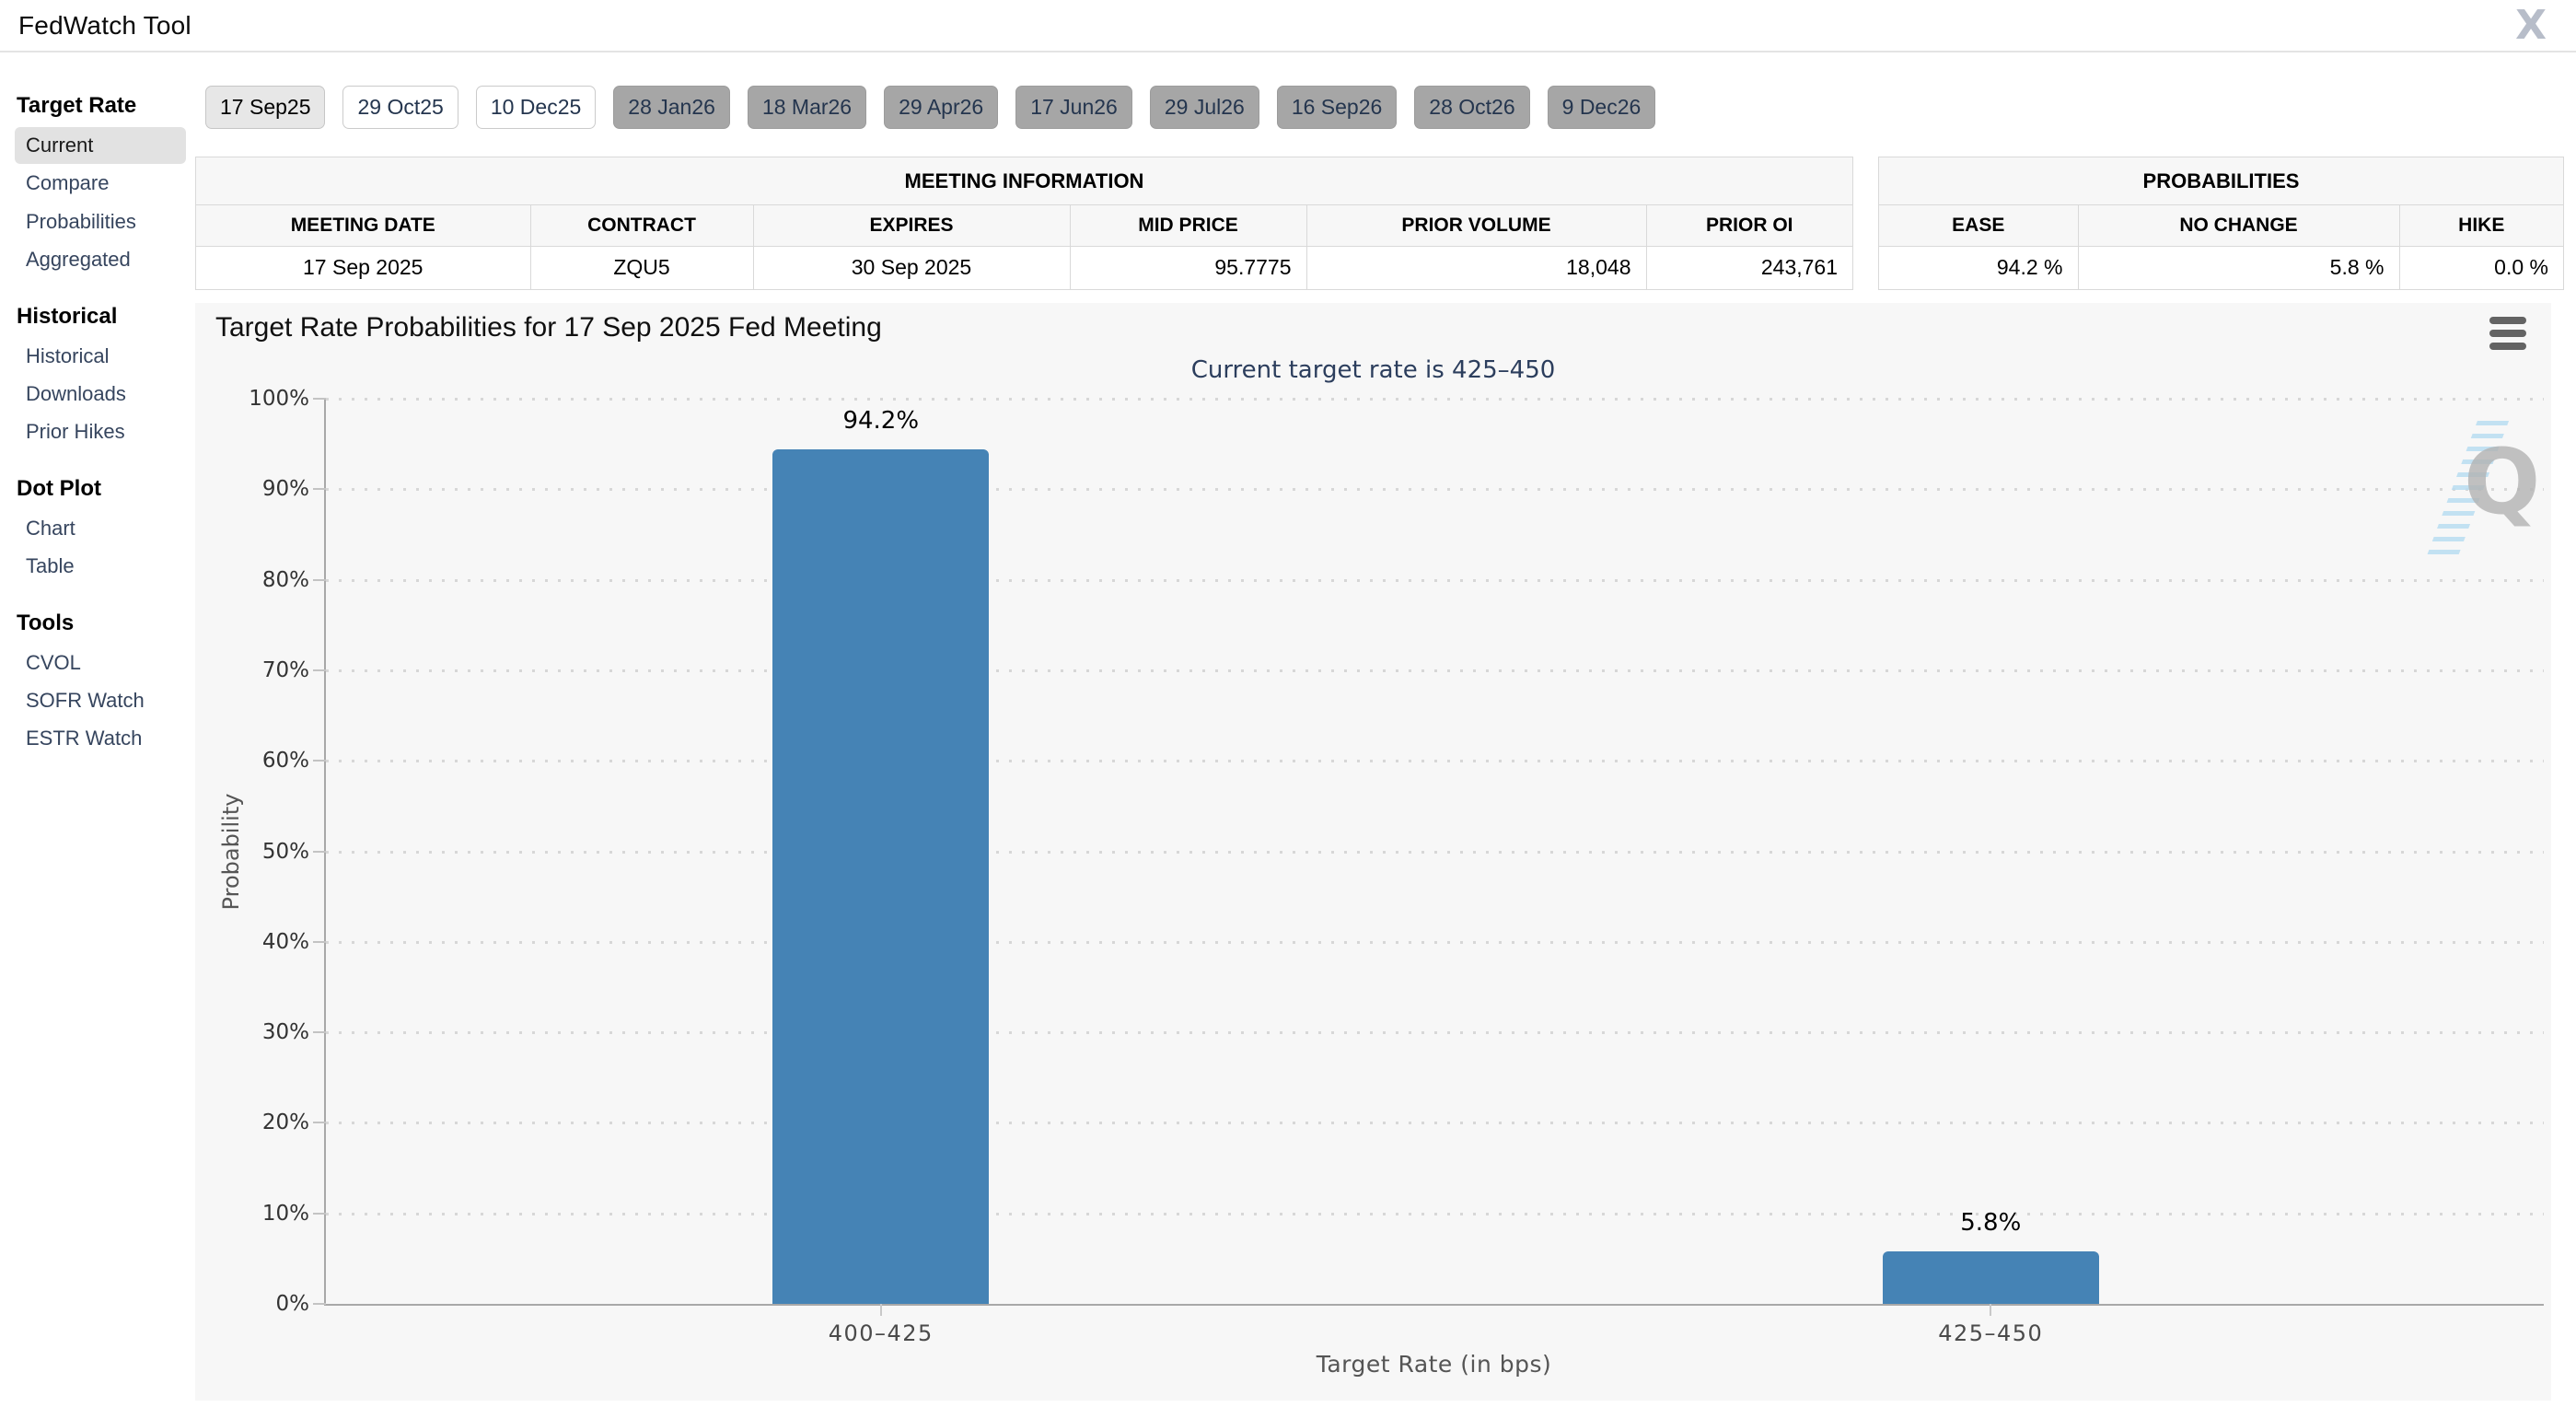  Describe the element at coordinates (265, 107) in the screenshot. I see `tab-17-sep25: 17 Sep25` at that location.